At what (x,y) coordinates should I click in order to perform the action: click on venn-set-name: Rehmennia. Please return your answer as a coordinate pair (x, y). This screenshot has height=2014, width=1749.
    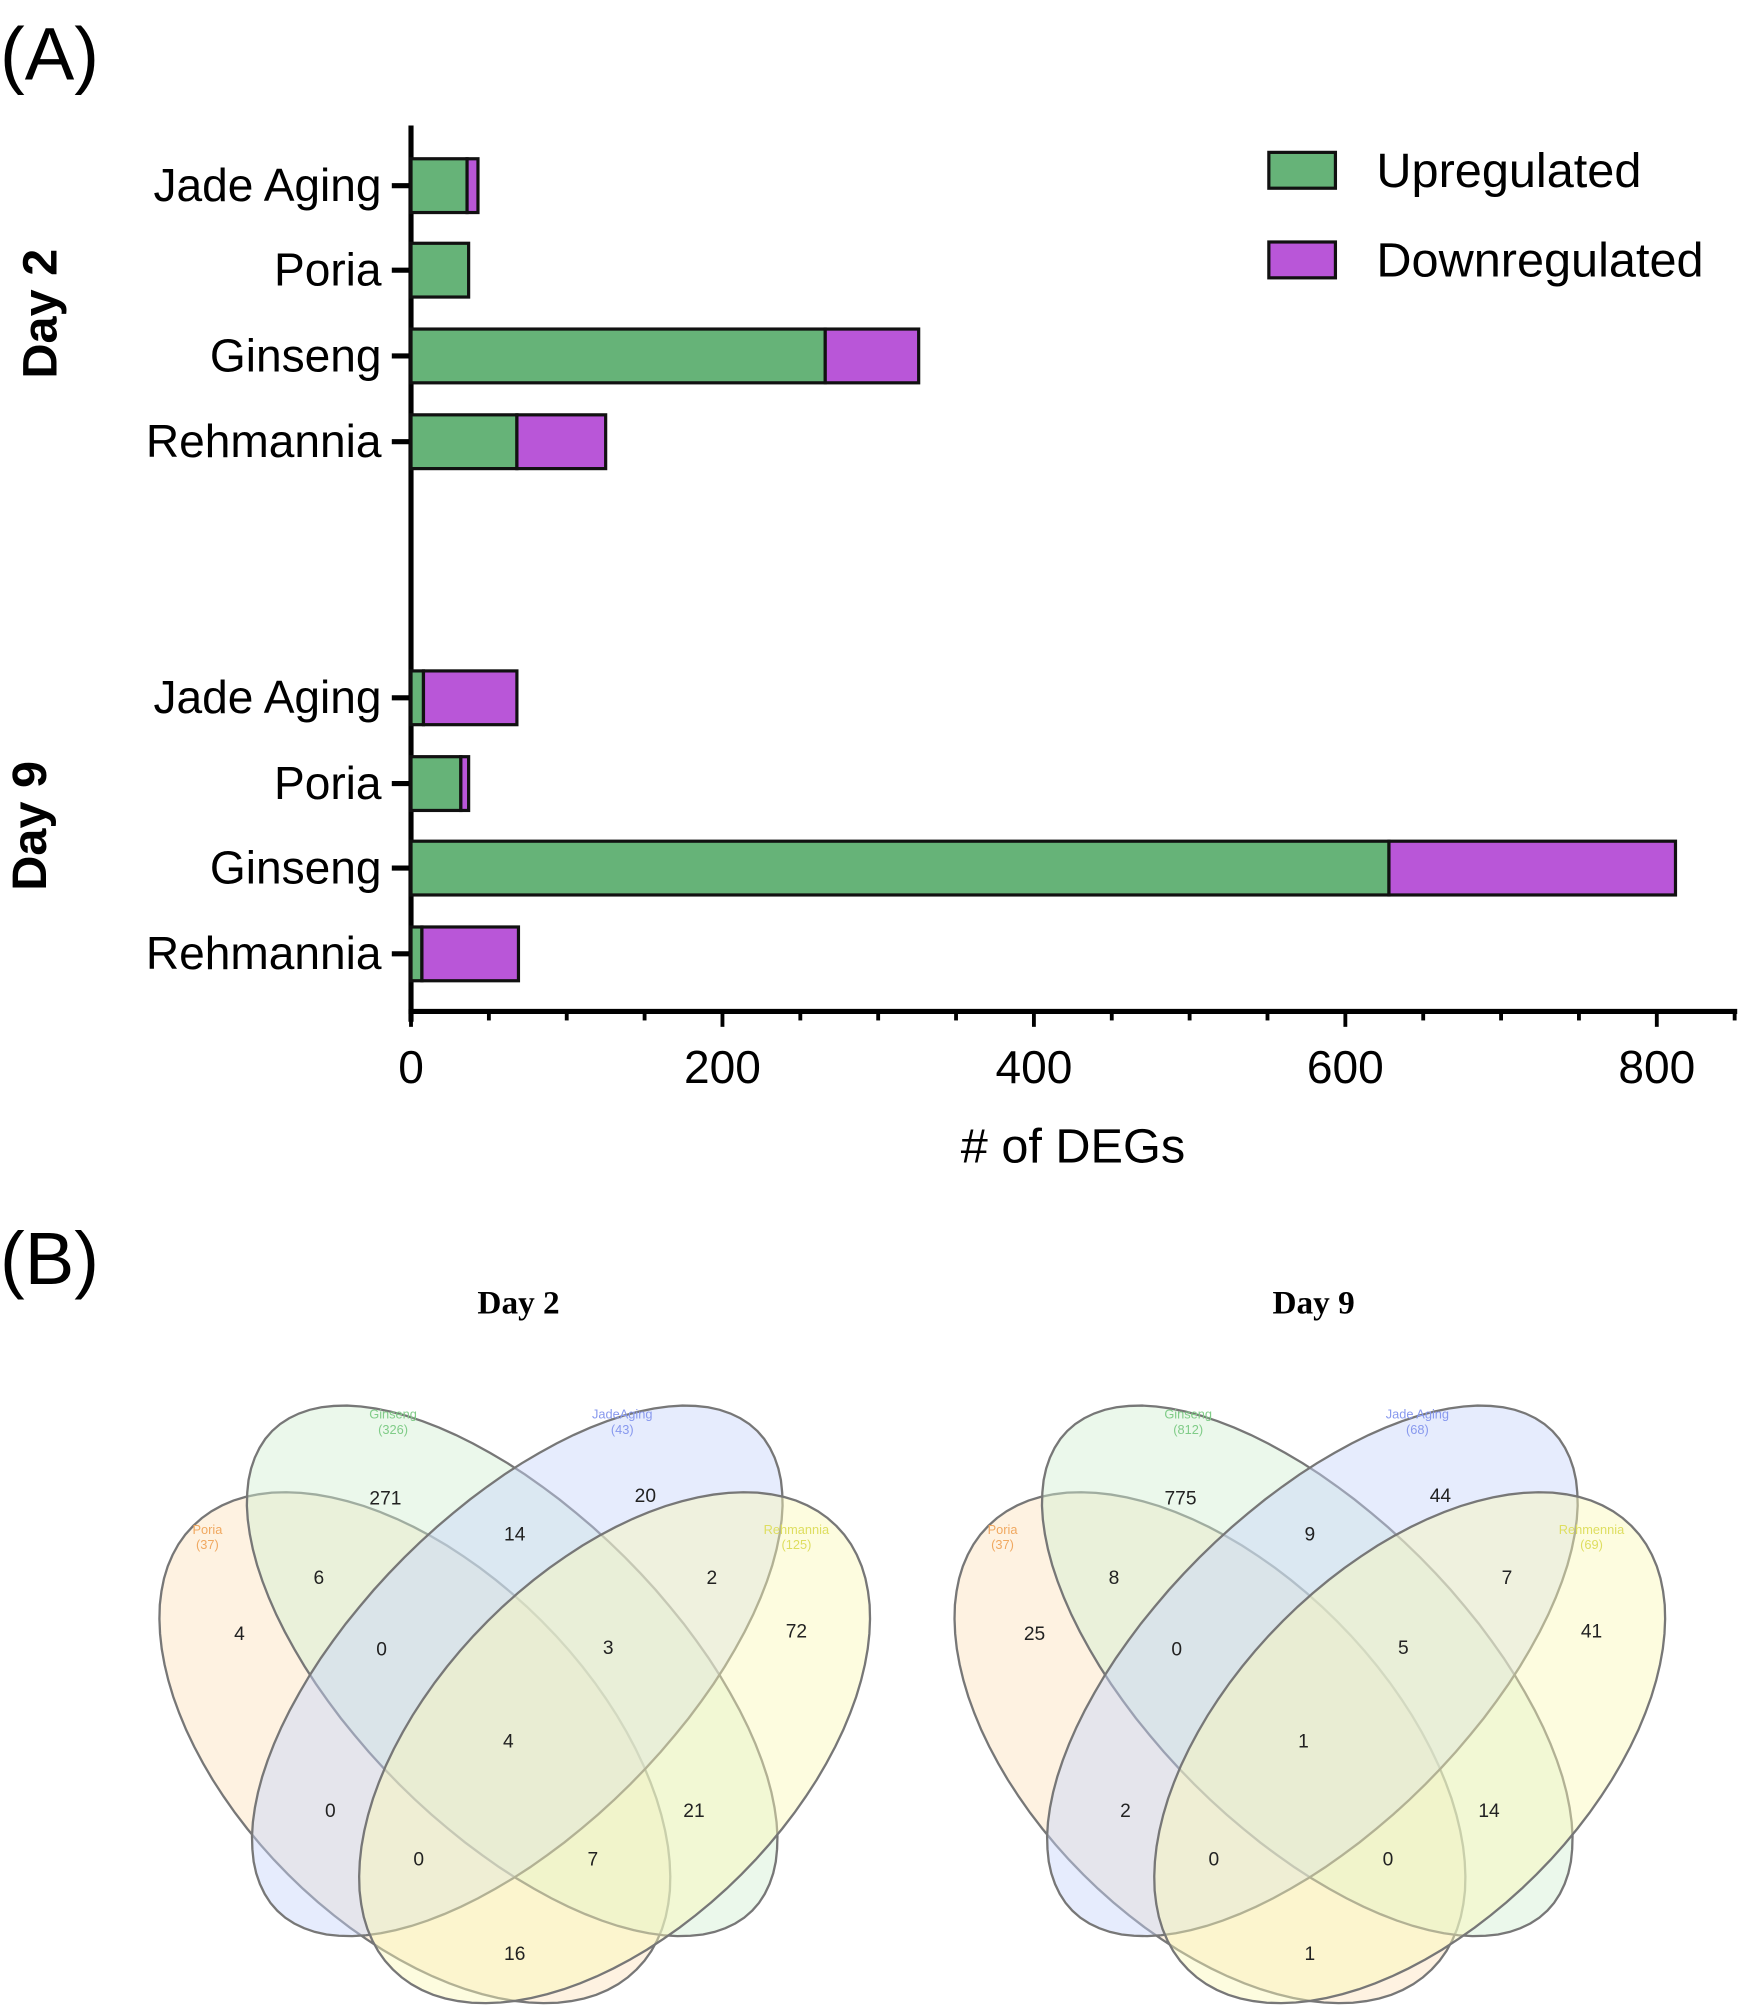
    Looking at the image, I should click on (1592, 1529).